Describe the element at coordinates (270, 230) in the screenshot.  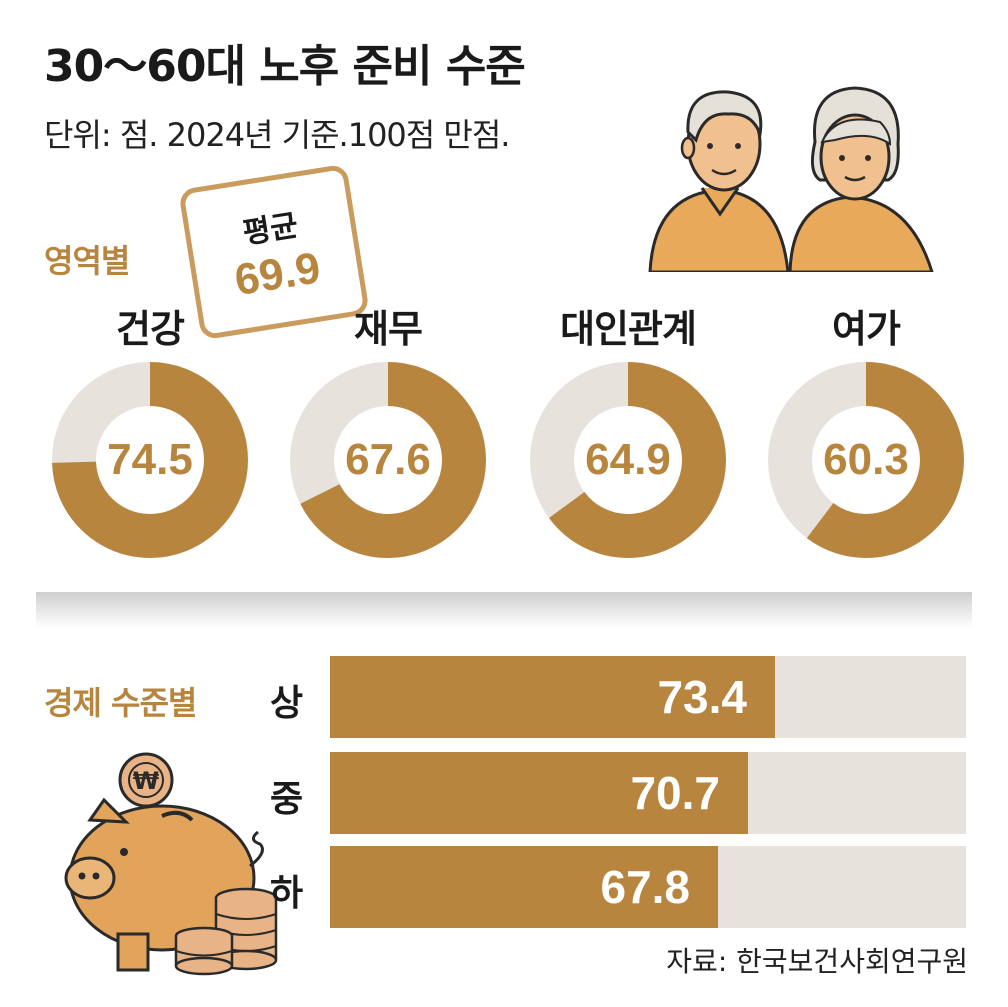
I see `average-label: 평균` at that location.